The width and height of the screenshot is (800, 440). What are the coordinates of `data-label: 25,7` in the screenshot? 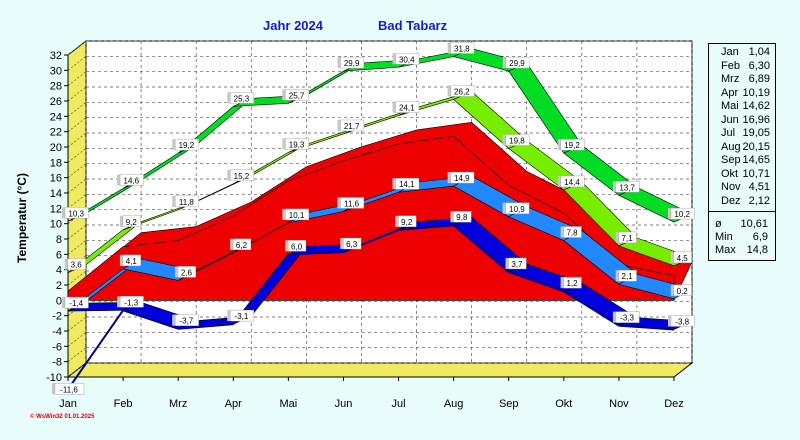 It's located at (297, 95).